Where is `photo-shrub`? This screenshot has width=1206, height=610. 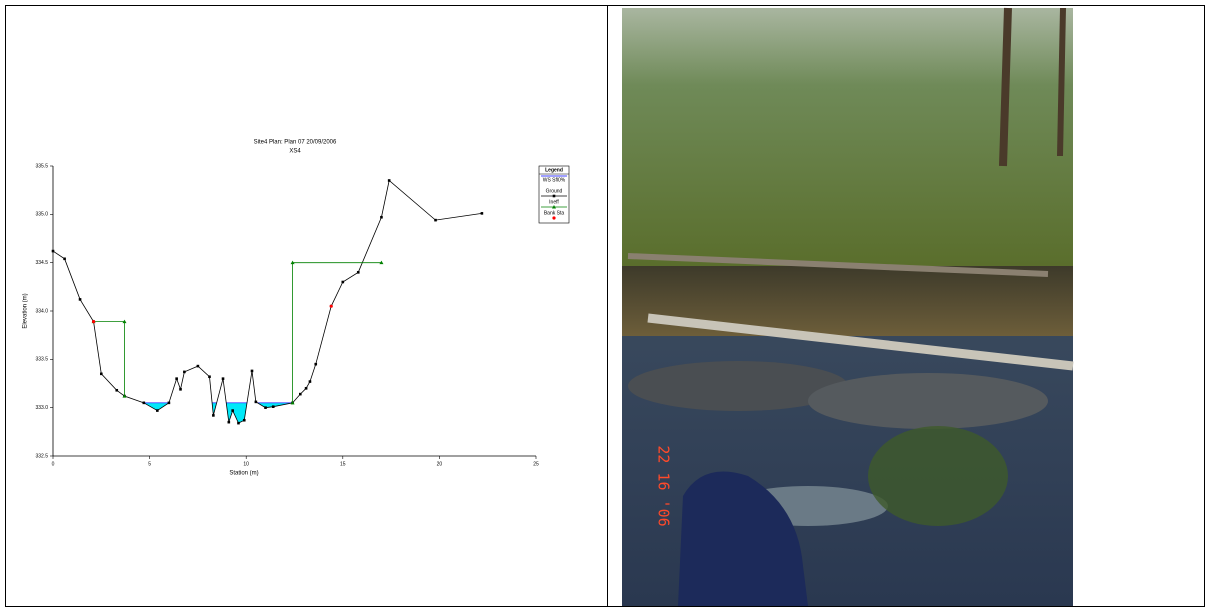
photo-shrub is located at coordinates (938, 476).